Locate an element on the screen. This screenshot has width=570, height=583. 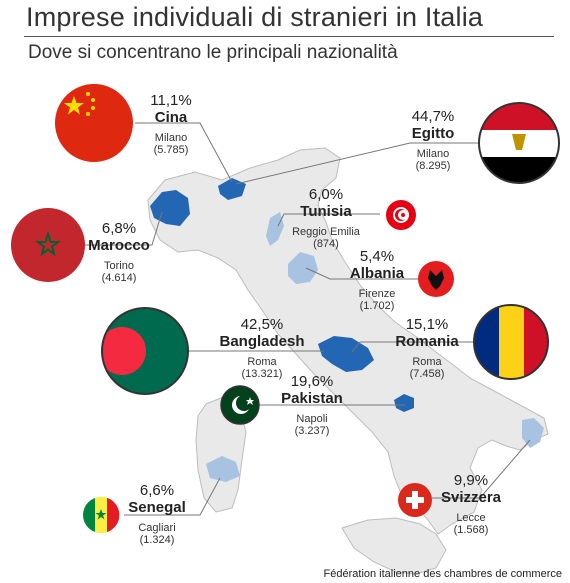
pakistan-flag-icon is located at coordinates (240, 405).